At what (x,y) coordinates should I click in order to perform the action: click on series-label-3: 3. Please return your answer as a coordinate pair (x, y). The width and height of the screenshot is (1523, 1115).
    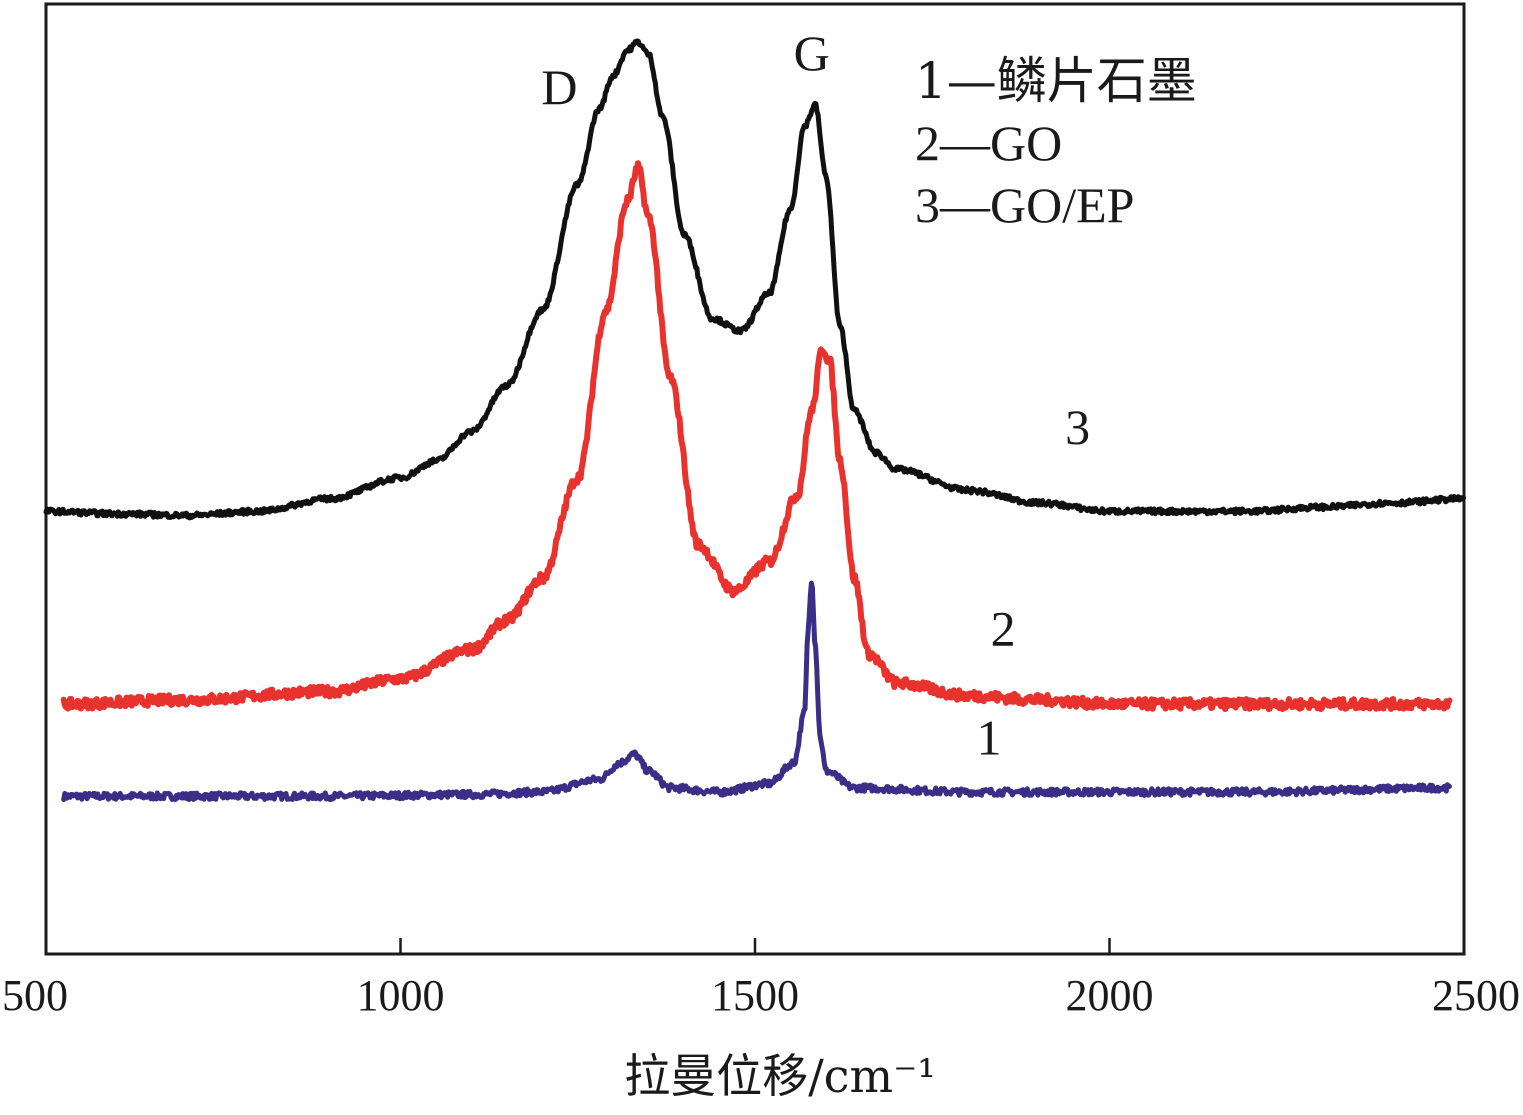
    Looking at the image, I should click on (1077, 427).